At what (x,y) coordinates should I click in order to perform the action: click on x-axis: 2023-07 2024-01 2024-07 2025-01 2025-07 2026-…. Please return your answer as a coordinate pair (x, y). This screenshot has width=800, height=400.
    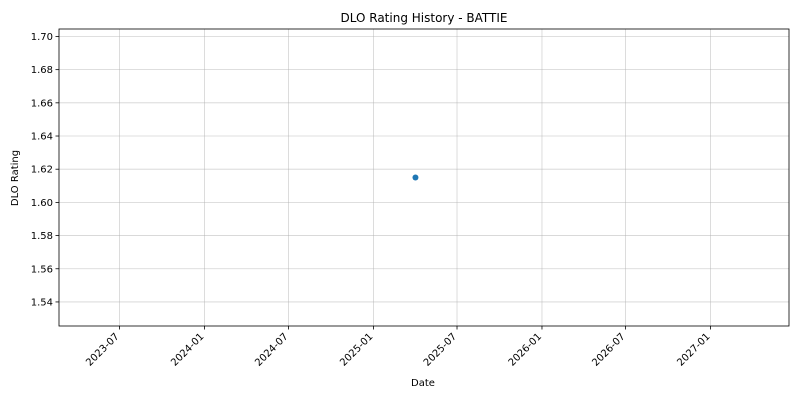
    Looking at the image, I should click on (398, 347).